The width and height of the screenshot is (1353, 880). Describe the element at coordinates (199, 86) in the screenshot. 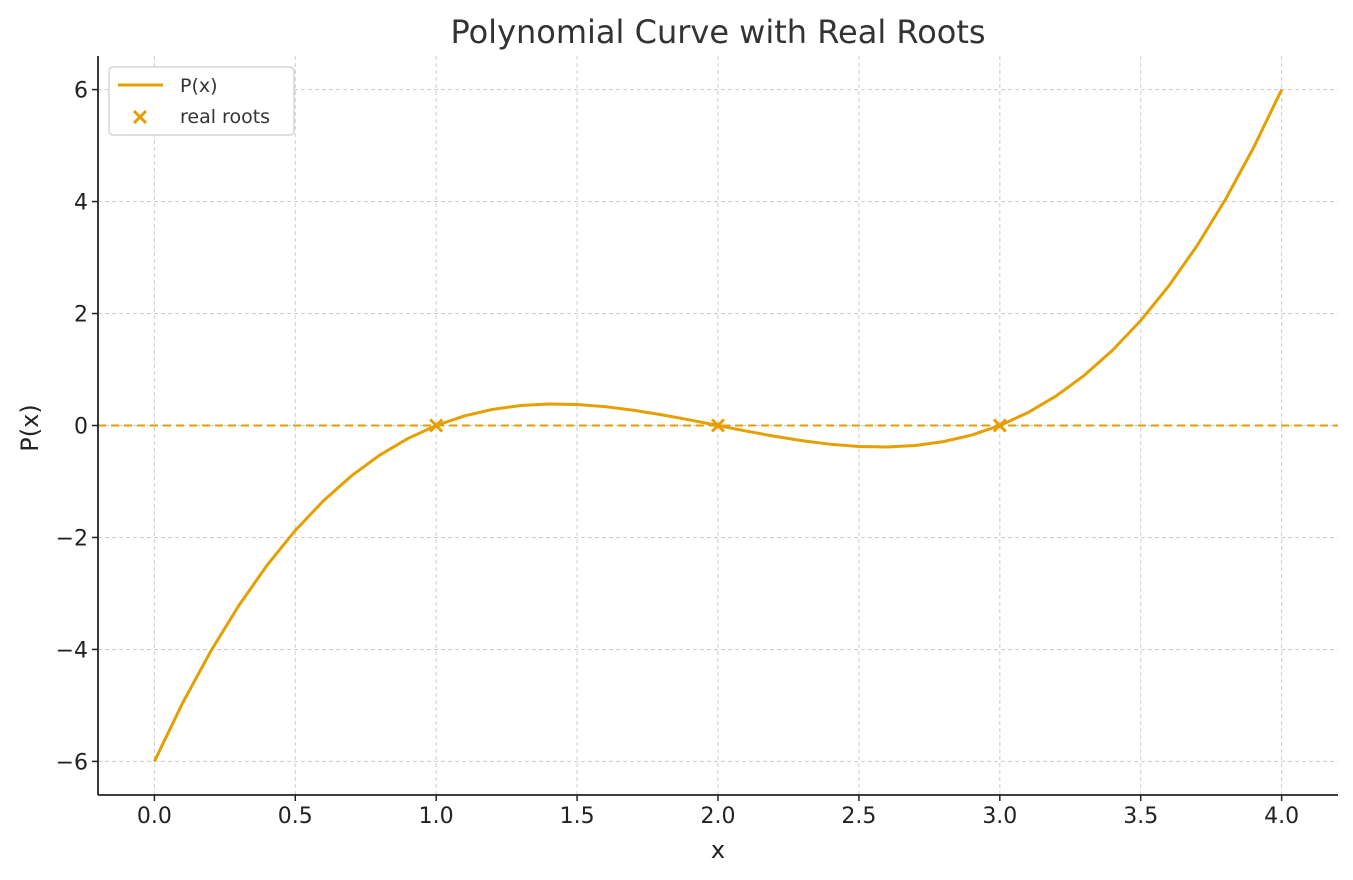

I see `legend-label-px: P(x)` at that location.